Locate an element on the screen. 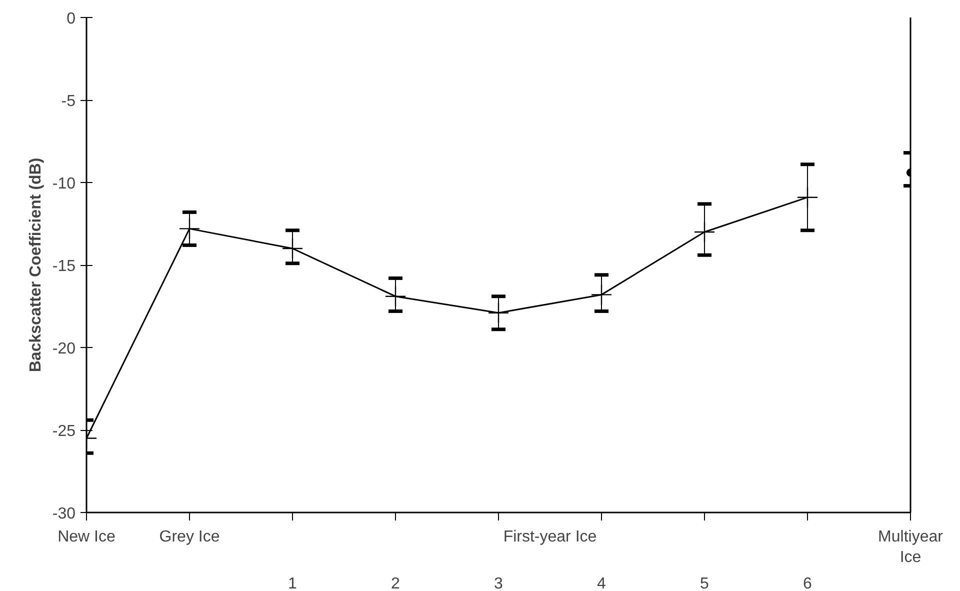 The width and height of the screenshot is (960, 591). x-tick-label: Multiyear Ice is located at coordinates (911, 547).